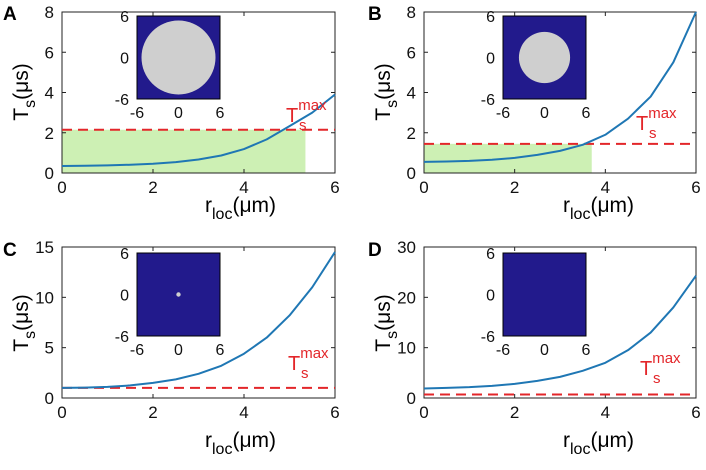 Image resolution: width=706 pixels, height=470 pixels. I want to click on feasible-region, so click(184, 151).